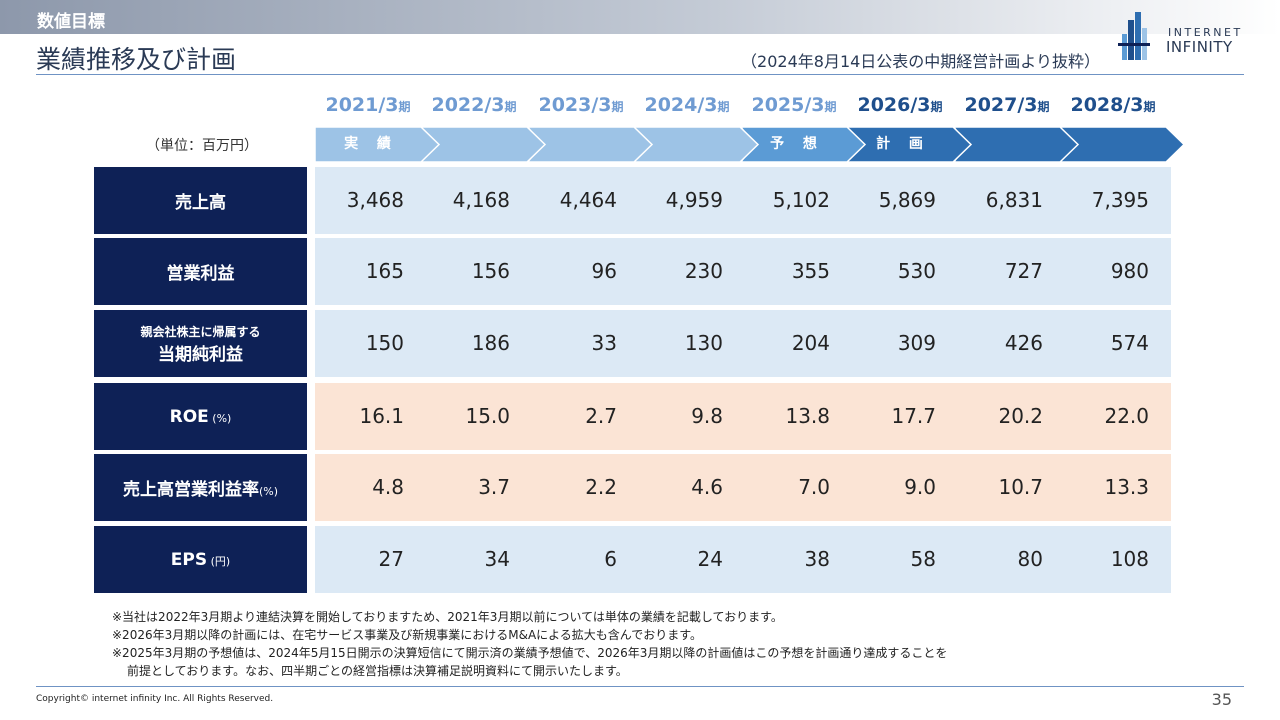 This screenshot has width=1280, height=720. What do you see at coordinates (710, 559) in the screenshot?
I see `table-cell: 24` at bounding box center [710, 559].